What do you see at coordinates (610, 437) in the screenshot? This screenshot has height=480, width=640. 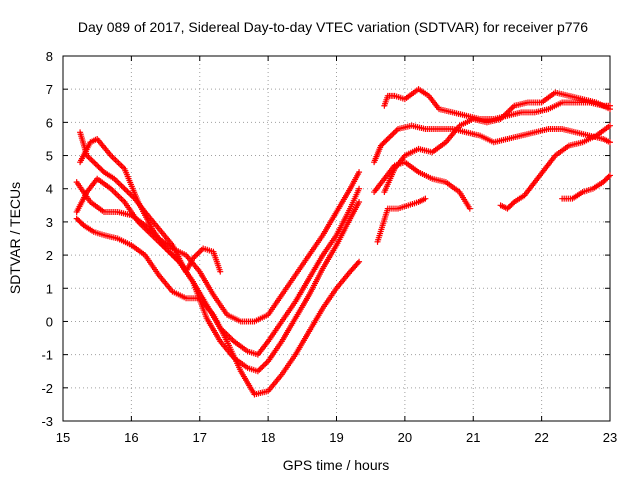 I see `x-tick-label: 23` at bounding box center [610, 437].